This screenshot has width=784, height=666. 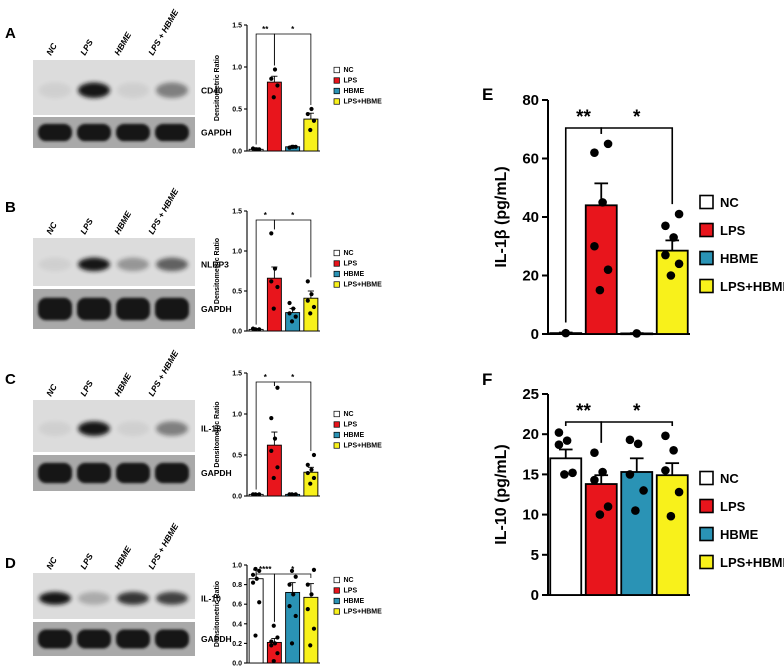 I want to click on significance-label: *, so click(x=266, y=215).